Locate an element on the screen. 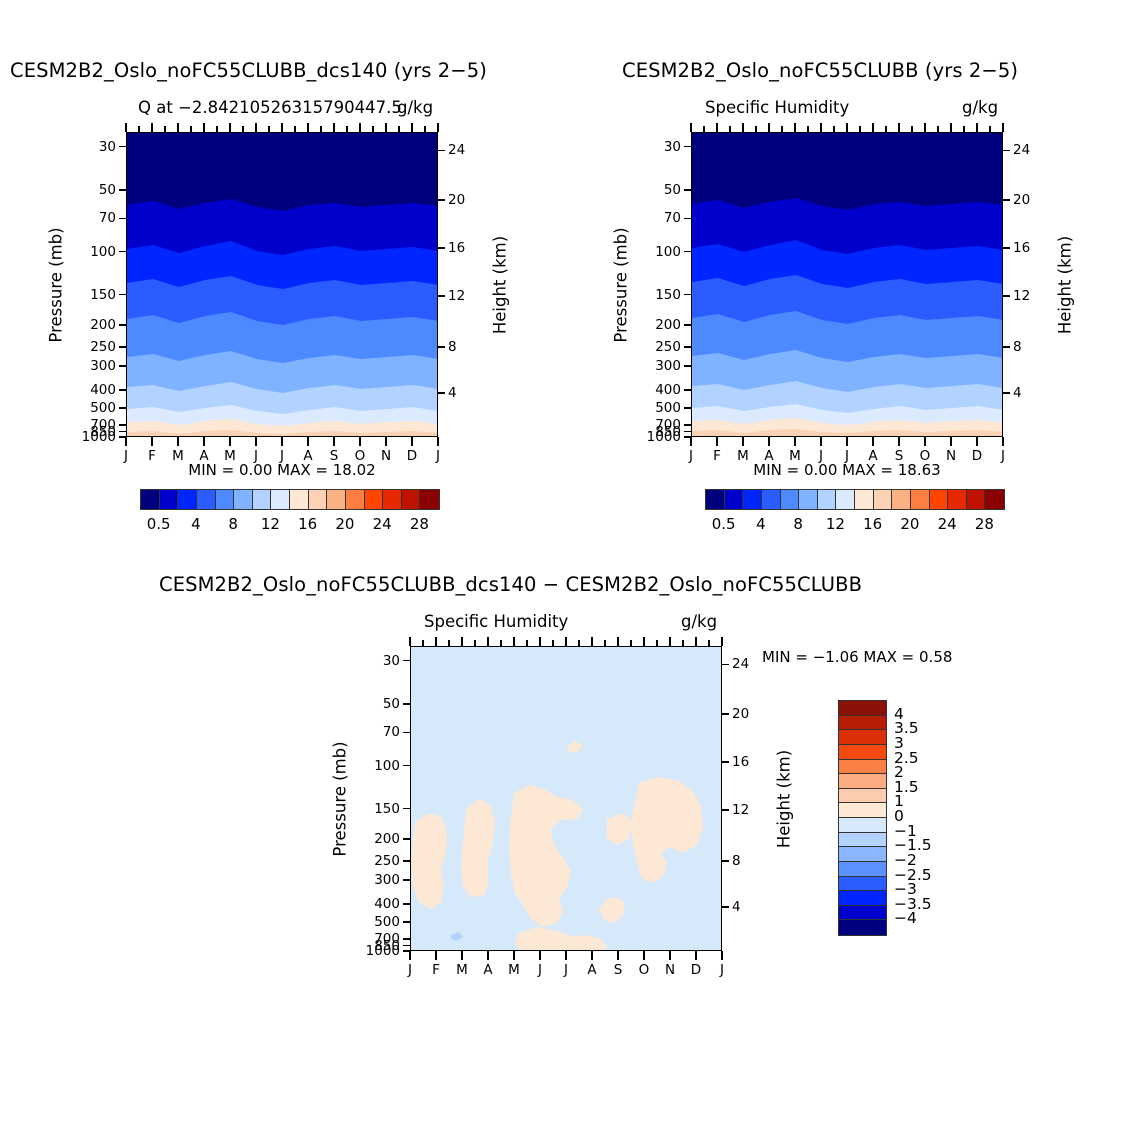 The height and width of the screenshot is (1146, 1146). diff-colorbar is located at coordinates (862, 818).